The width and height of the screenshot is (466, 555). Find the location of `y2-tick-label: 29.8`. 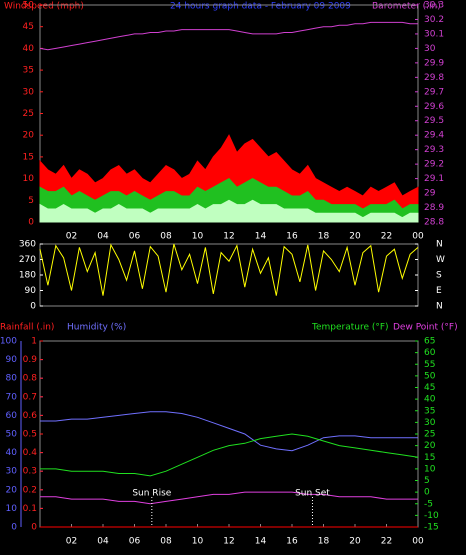

y2-tick-label: 29.8 is located at coordinates (434, 78).